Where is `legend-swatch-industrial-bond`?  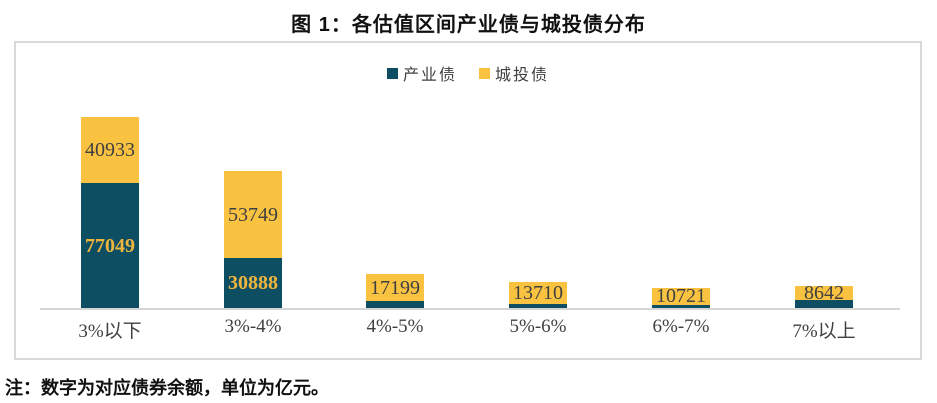
legend-swatch-industrial-bond is located at coordinates (392, 73).